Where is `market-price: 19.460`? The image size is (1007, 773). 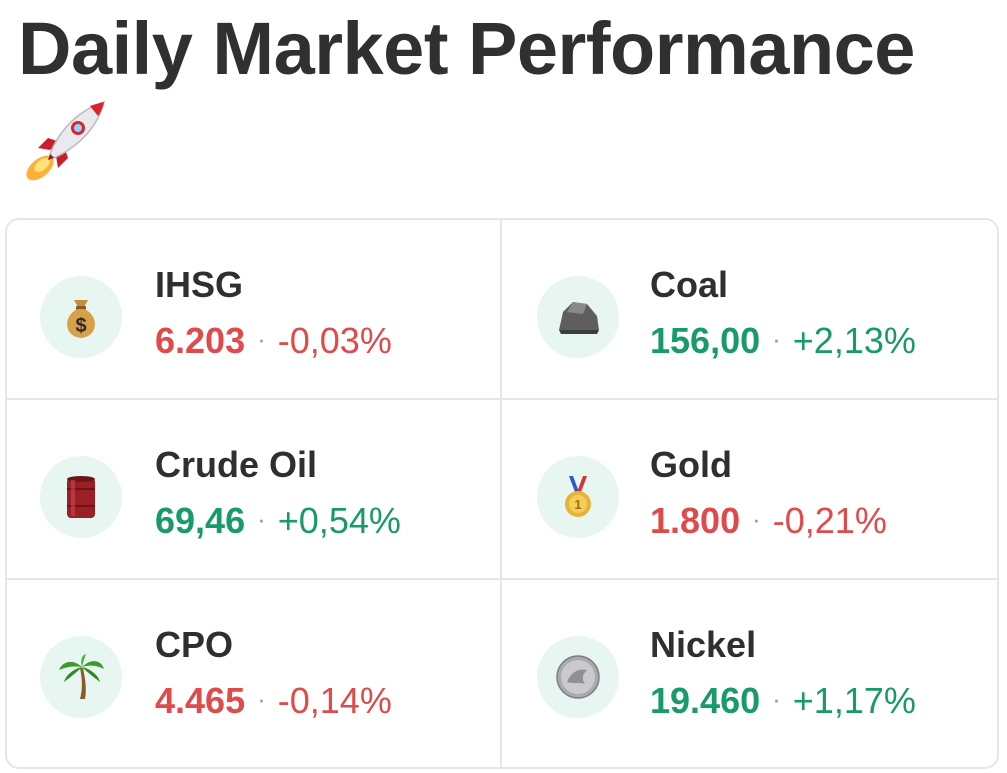 market-price: 19.460 is located at coordinates (705, 700).